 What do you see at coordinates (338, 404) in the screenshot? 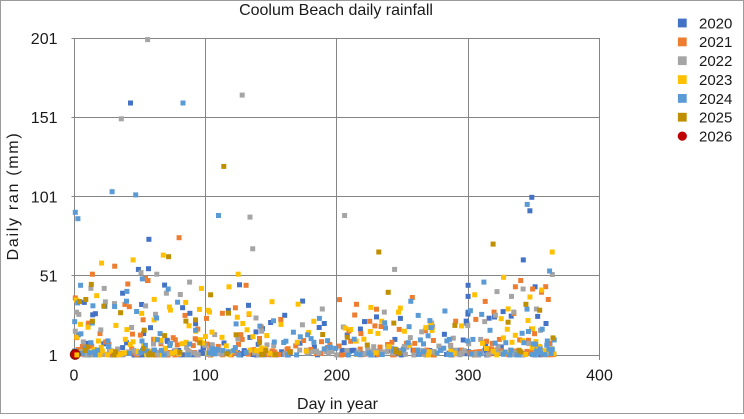
I see `svg-text: Day in year` at bounding box center [338, 404].